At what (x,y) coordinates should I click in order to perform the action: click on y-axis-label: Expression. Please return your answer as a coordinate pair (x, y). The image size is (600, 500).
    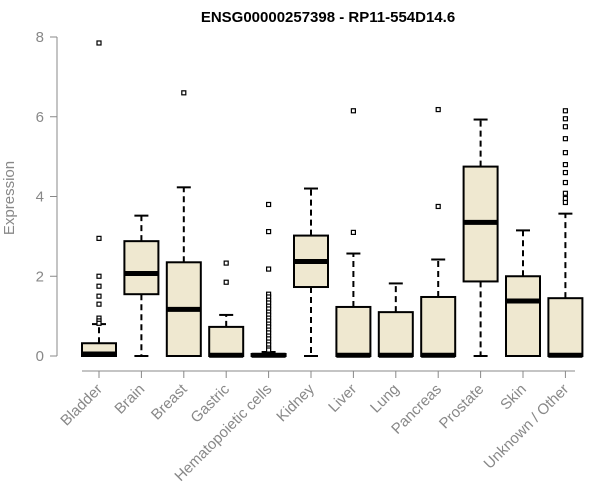
    Looking at the image, I should click on (9, 198).